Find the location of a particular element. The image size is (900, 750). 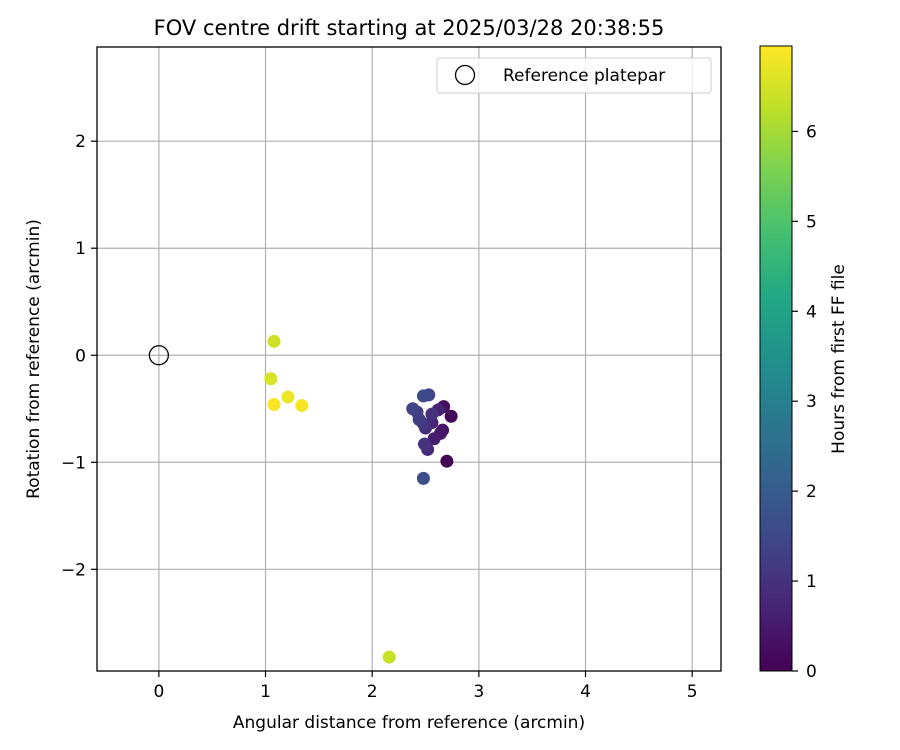

reference-platepar-marker is located at coordinates (159, 355).